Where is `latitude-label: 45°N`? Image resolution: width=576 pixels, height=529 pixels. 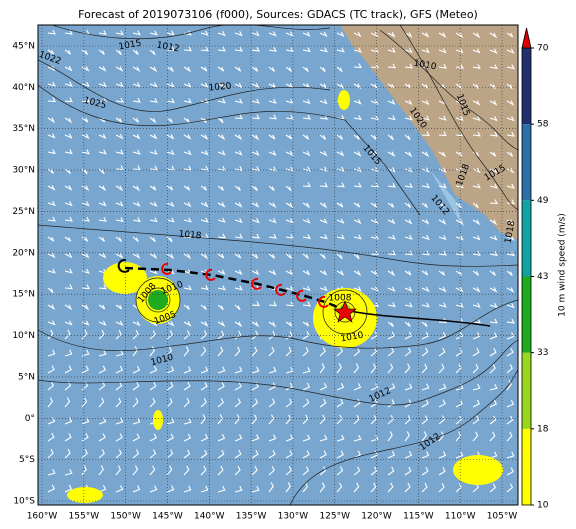 latitude-label: 45°N is located at coordinates (23, 47).